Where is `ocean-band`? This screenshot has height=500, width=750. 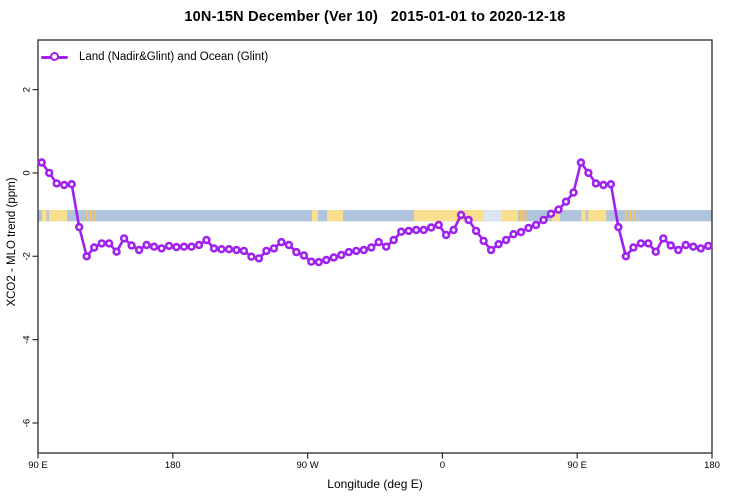
ocean-band is located at coordinates (375, 216).